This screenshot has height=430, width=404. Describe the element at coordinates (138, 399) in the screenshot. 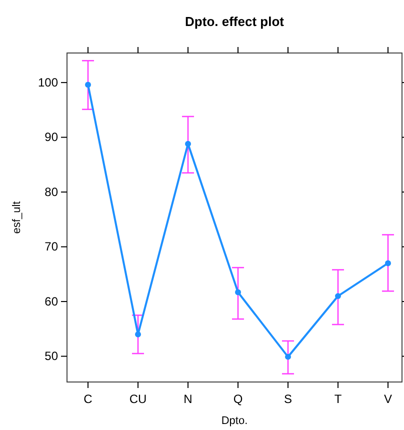

I see `x-tick-label: CU` at that location.